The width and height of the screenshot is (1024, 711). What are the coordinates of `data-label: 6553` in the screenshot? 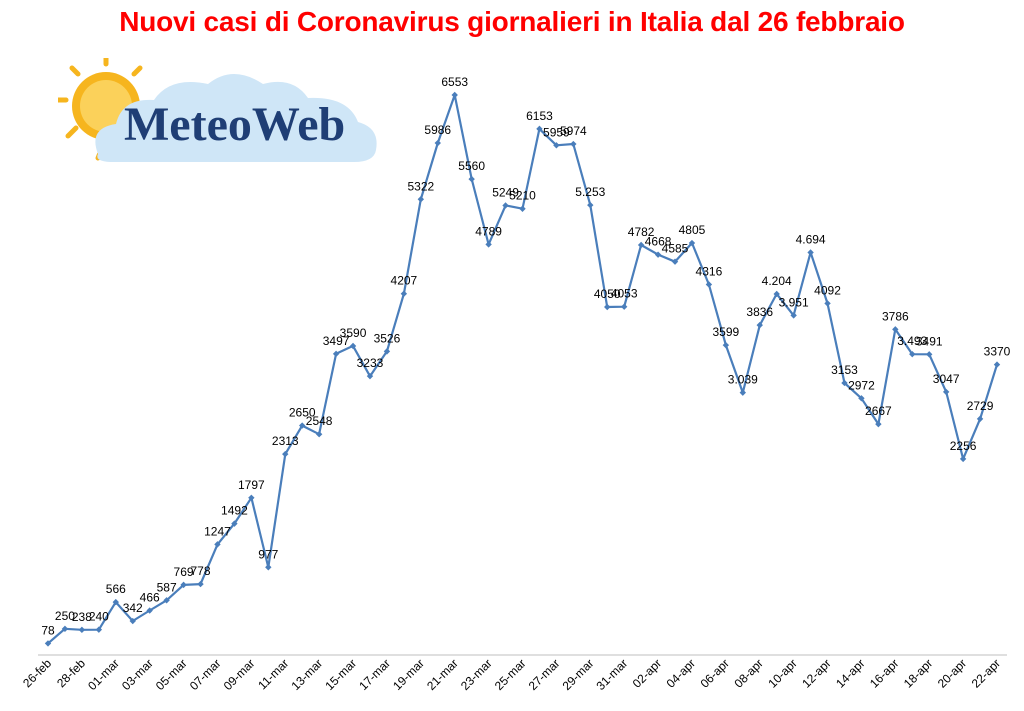 It's located at (454, 82).